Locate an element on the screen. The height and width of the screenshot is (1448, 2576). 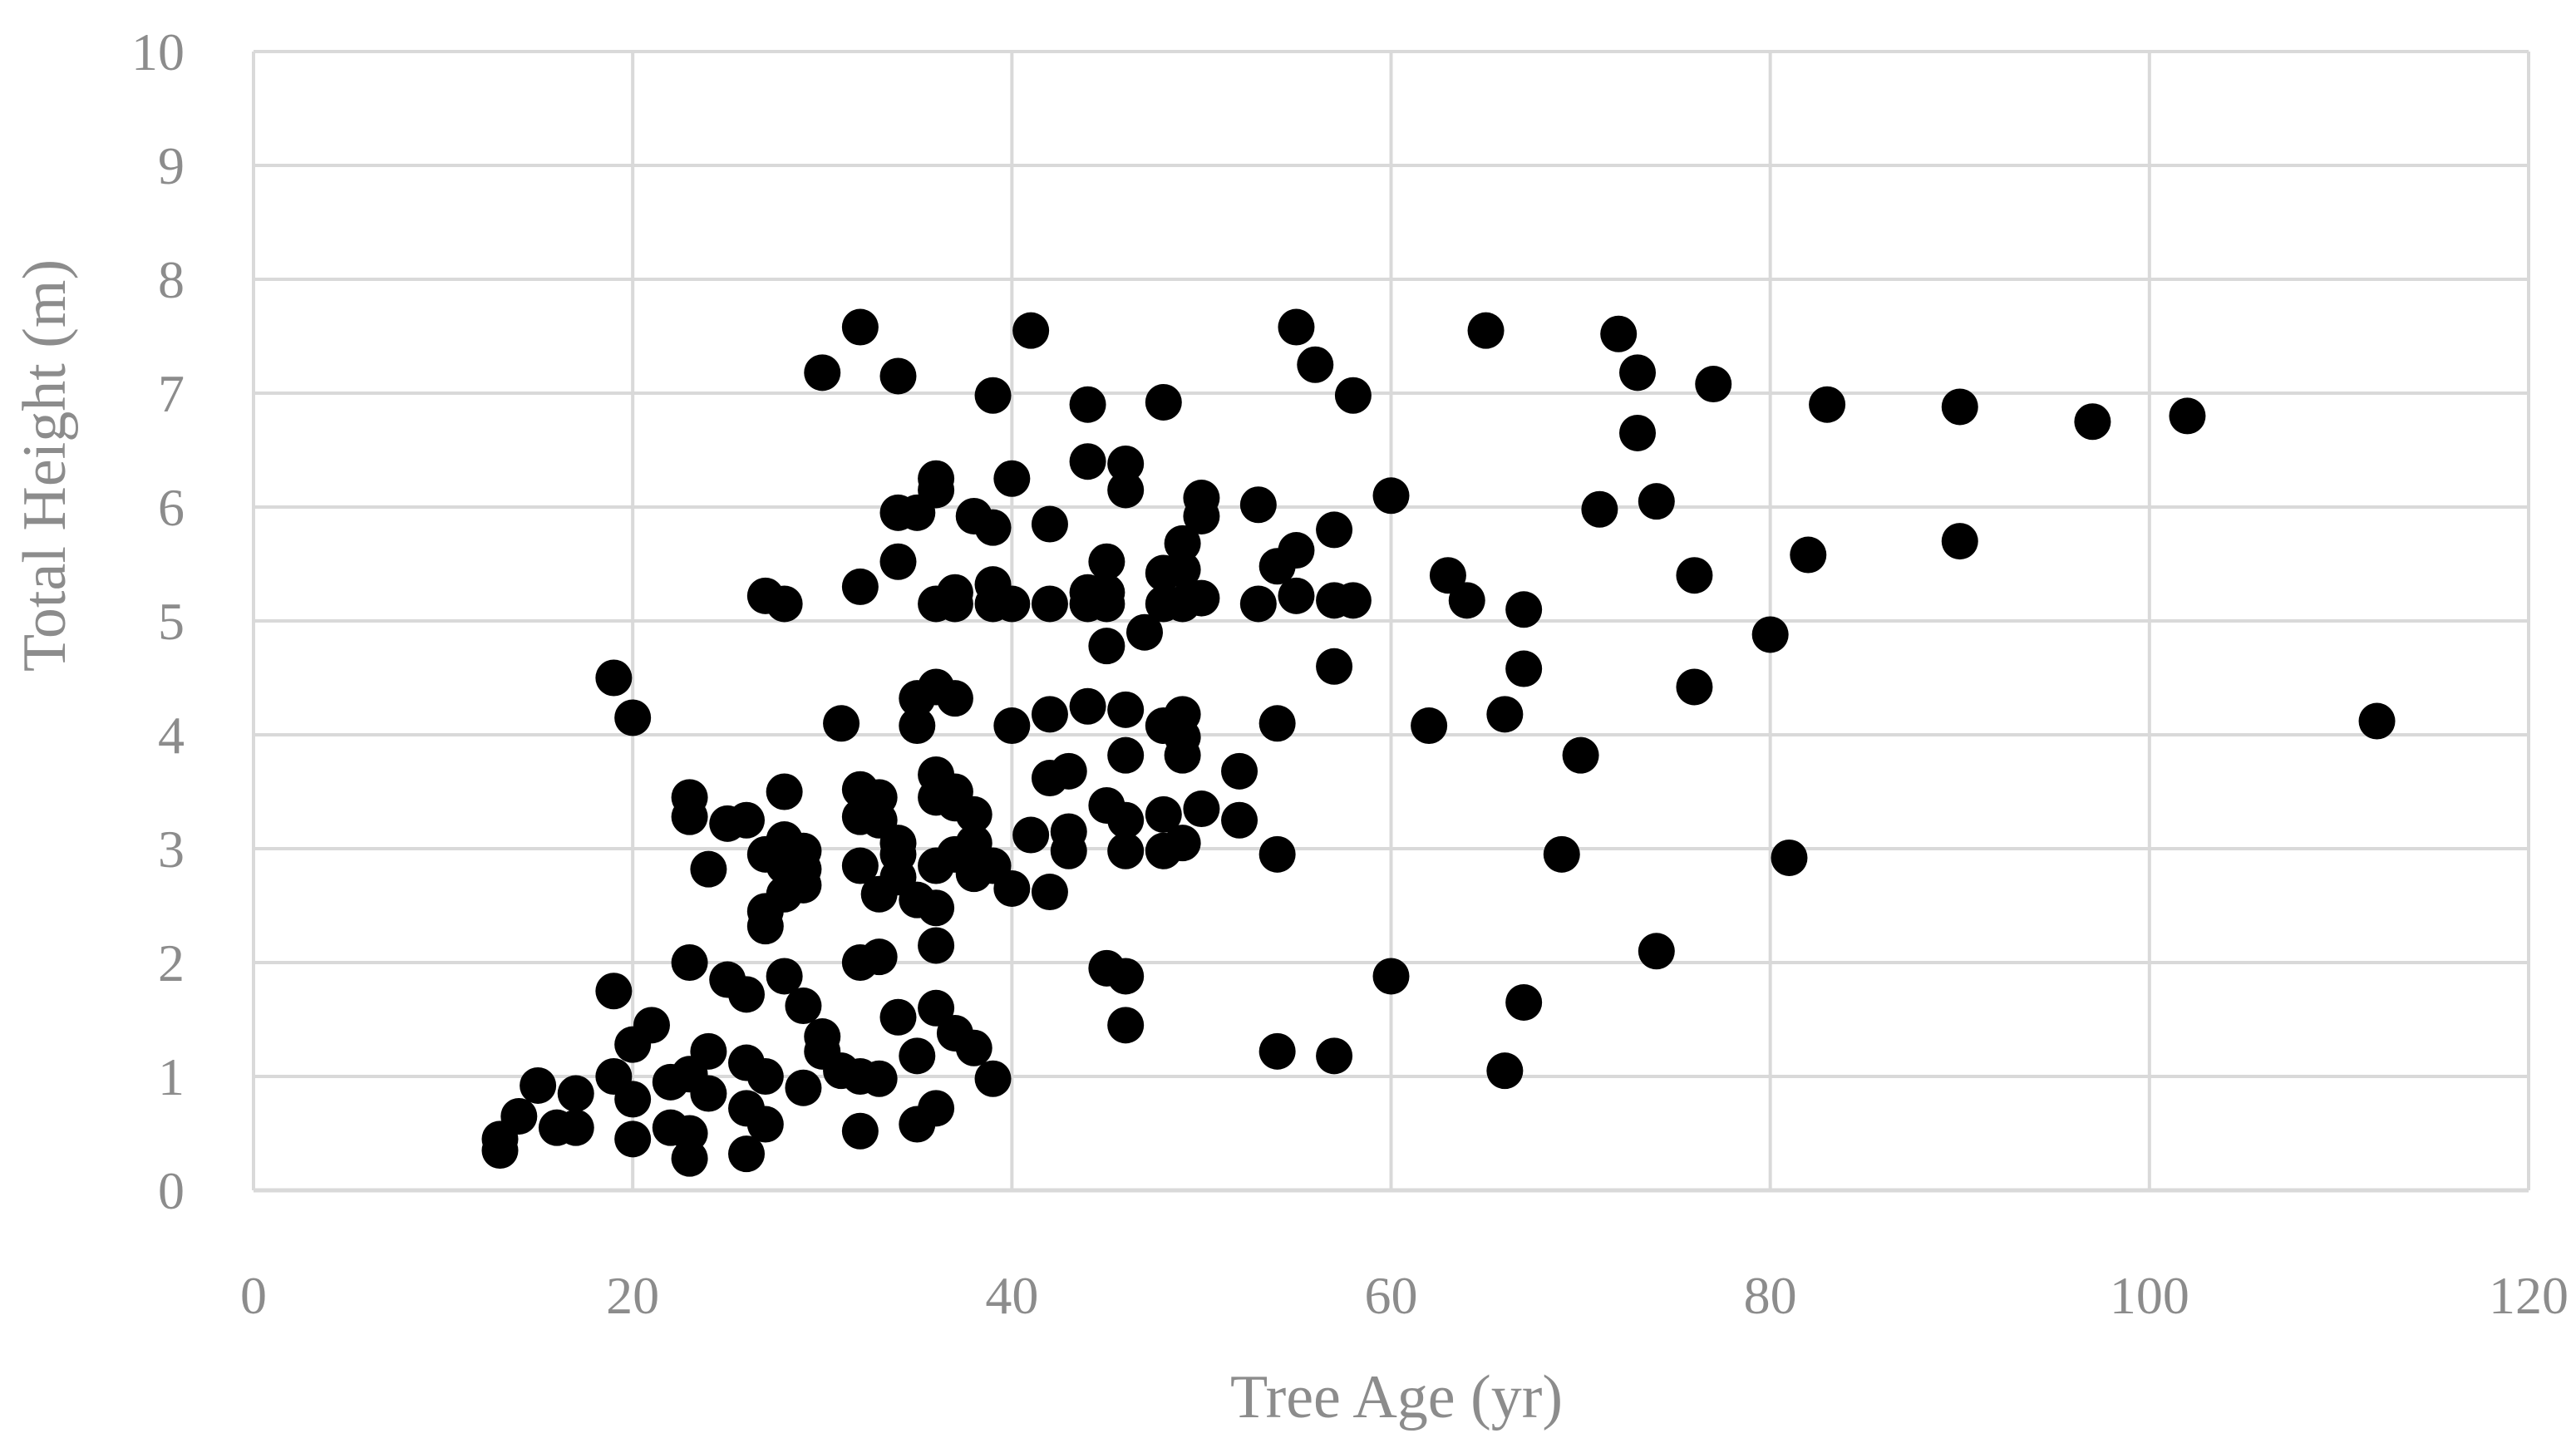
x-tick-label: 40 is located at coordinates (1011, 1295).